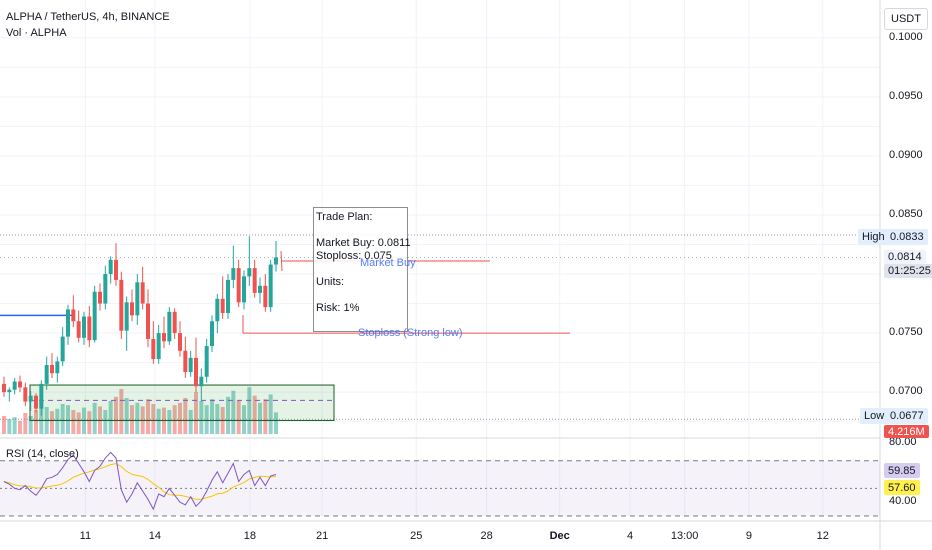 The image size is (932, 550). I want to click on demand-zone, so click(182, 402).